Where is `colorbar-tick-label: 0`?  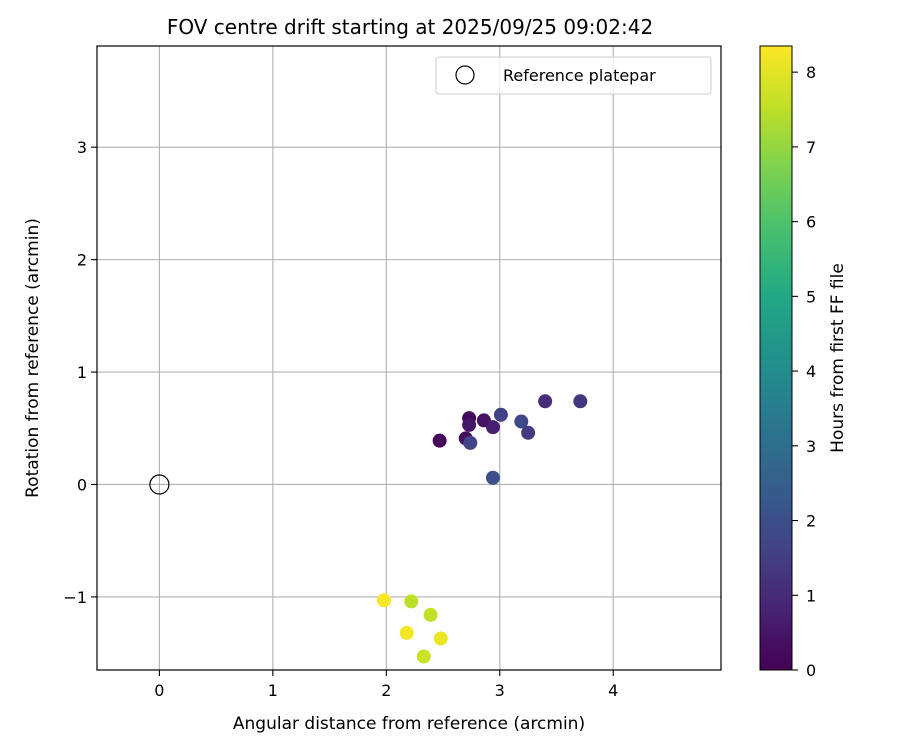
colorbar-tick-label: 0 is located at coordinates (811, 670).